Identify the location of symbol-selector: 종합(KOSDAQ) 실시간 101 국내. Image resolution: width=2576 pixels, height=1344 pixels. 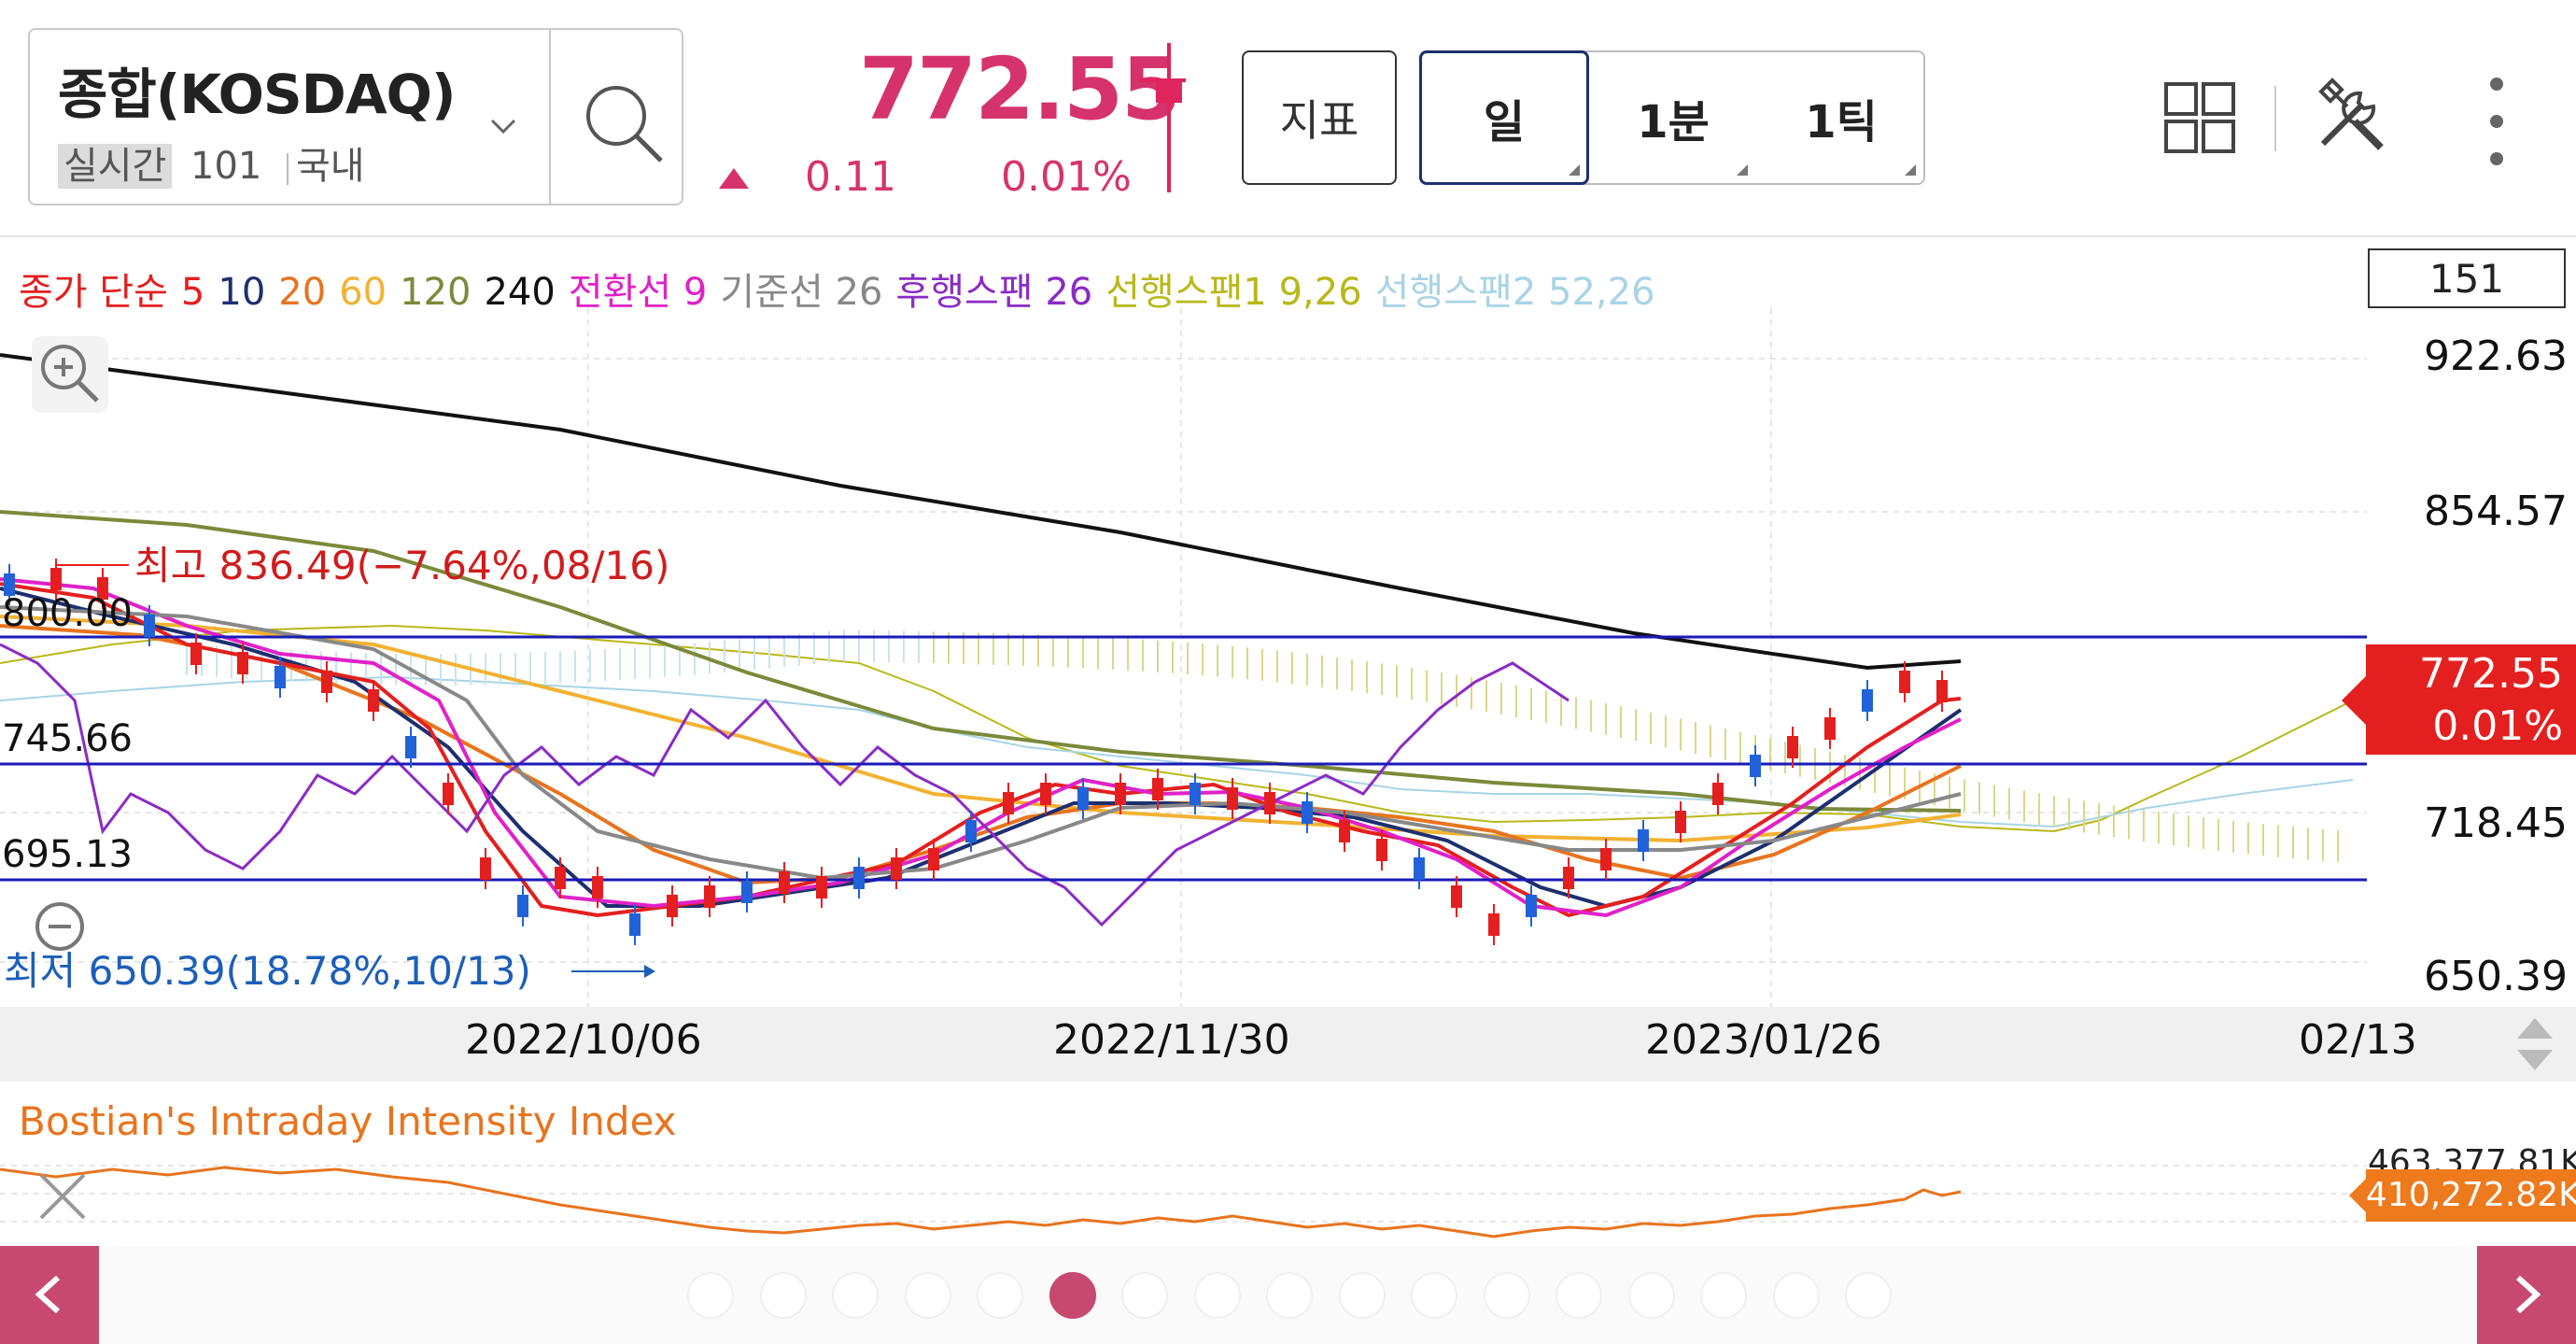
(355, 116).